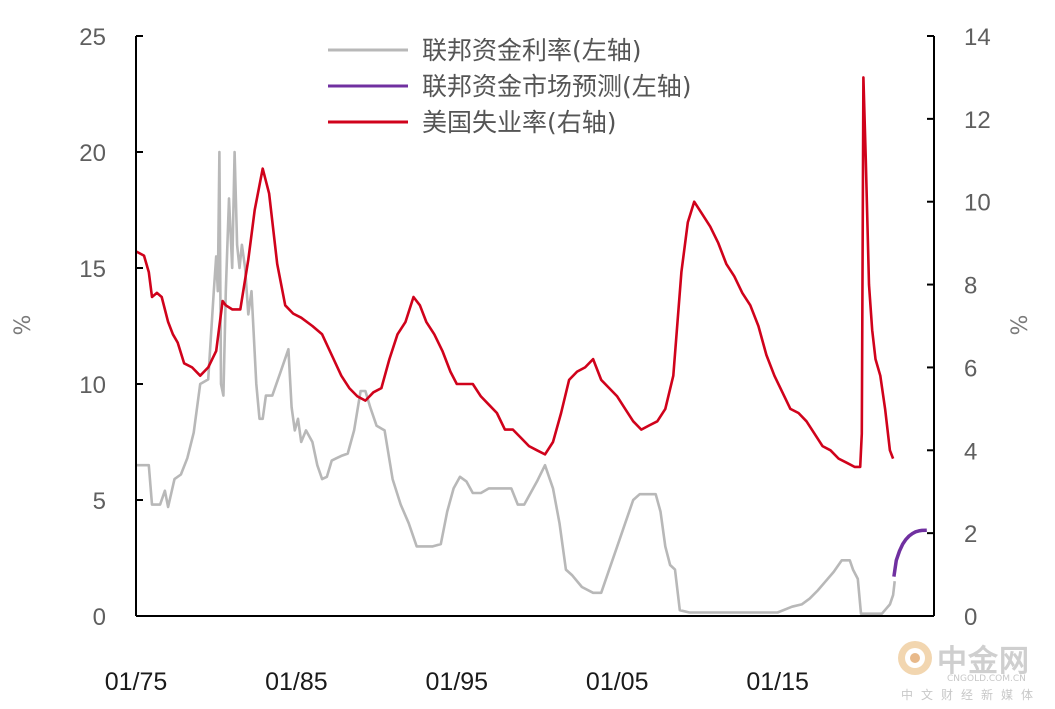 Image resolution: width=1055 pixels, height=709 pixels. I want to click on y-right-tick-label: 14, so click(977, 37).